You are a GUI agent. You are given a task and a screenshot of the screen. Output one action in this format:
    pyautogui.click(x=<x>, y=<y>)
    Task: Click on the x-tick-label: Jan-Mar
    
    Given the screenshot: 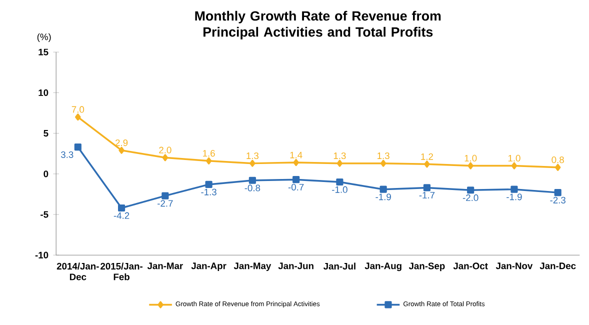 What is the action you would take?
    pyautogui.click(x=165, y=266)
    